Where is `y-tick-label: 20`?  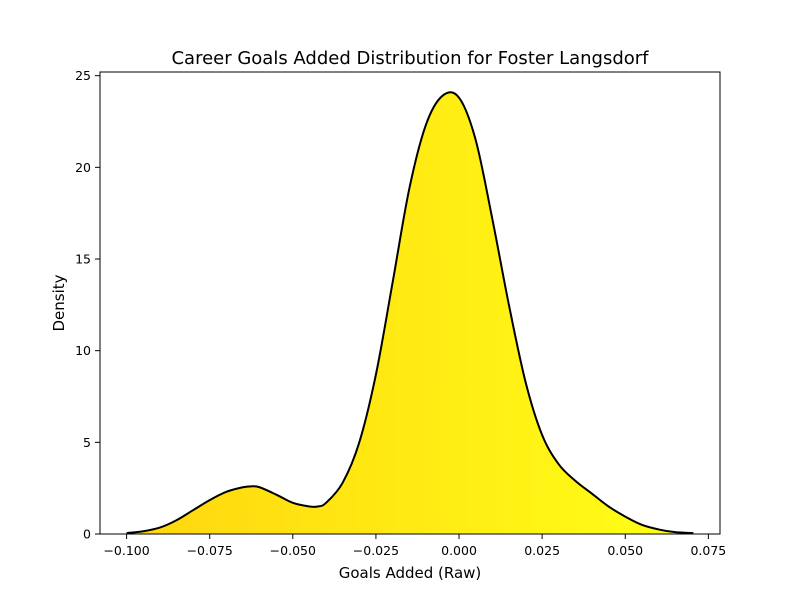 y-tick-label: 20 is located at coordinates (83, 167).